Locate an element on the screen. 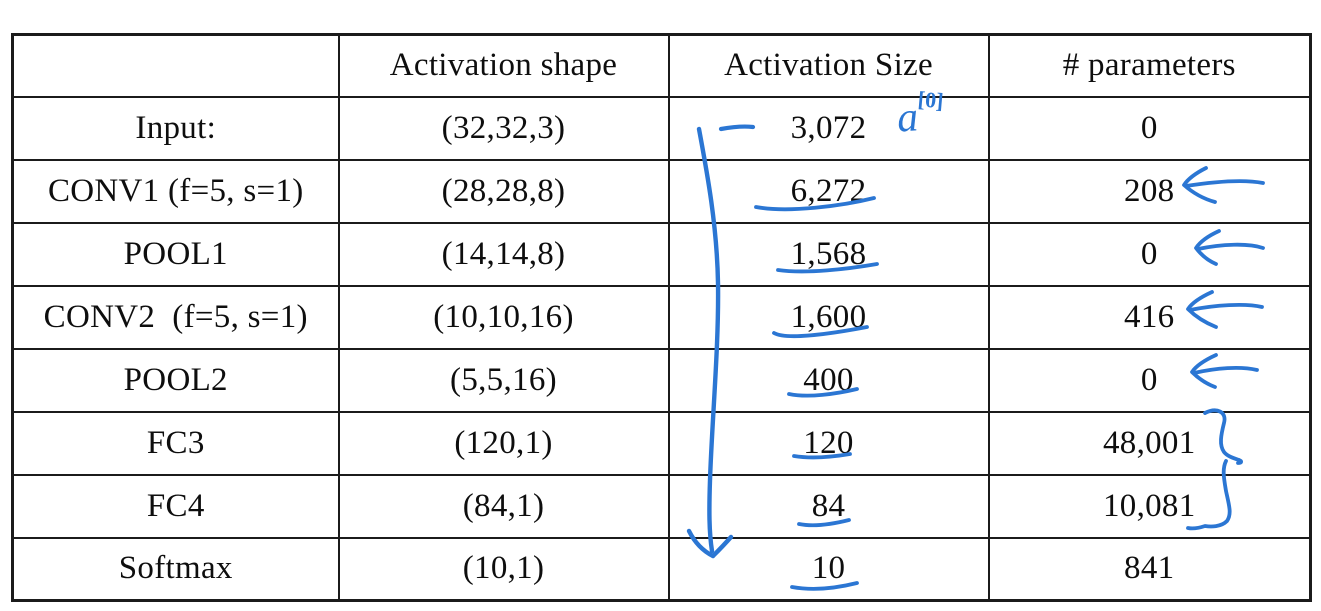  table-row-pool2: POOL2 (5,5,16) 400 0 is located at coordinates (661, 380).